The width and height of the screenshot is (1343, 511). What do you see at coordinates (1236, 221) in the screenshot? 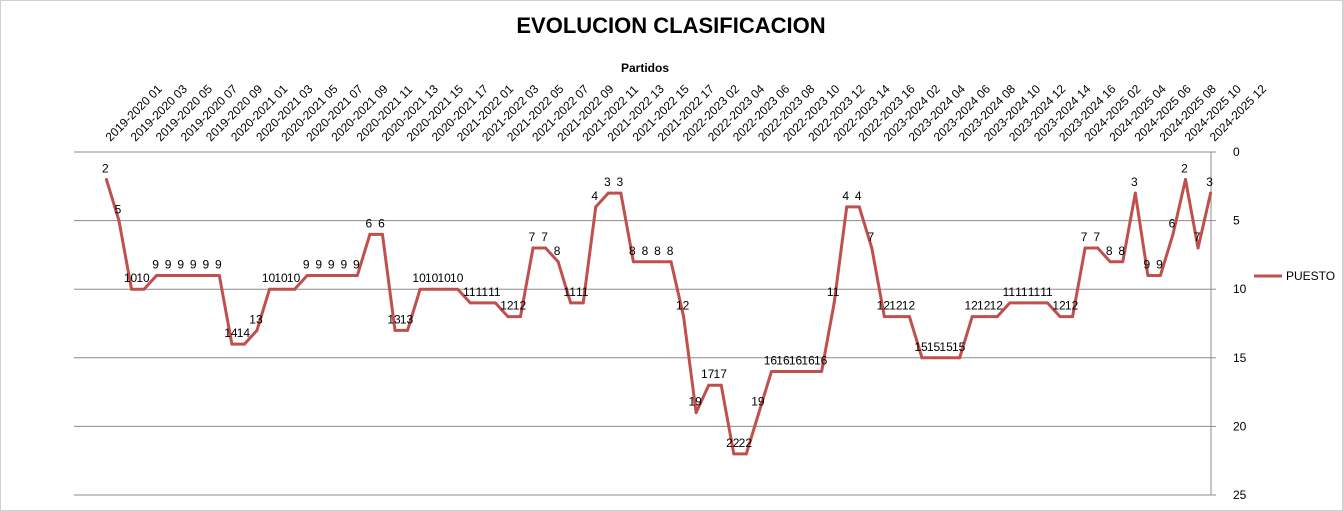
I see `y-tick-label: 5` at bounding box center [1236, 221].